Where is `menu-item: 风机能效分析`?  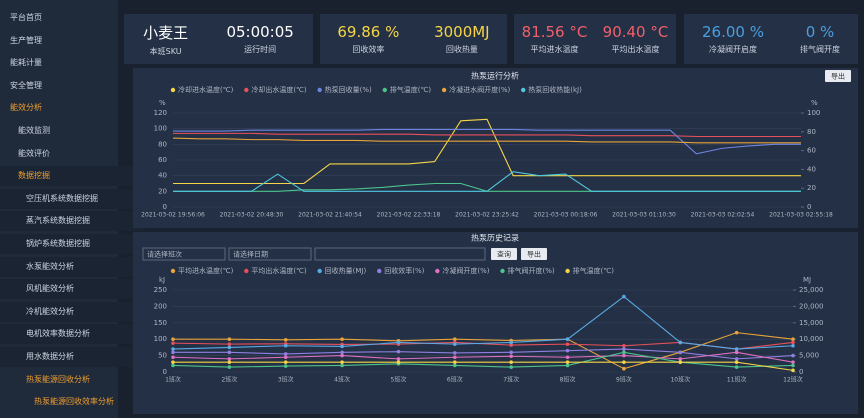 menu-item: 风机能效分析 is located at coordinates (72, 289).